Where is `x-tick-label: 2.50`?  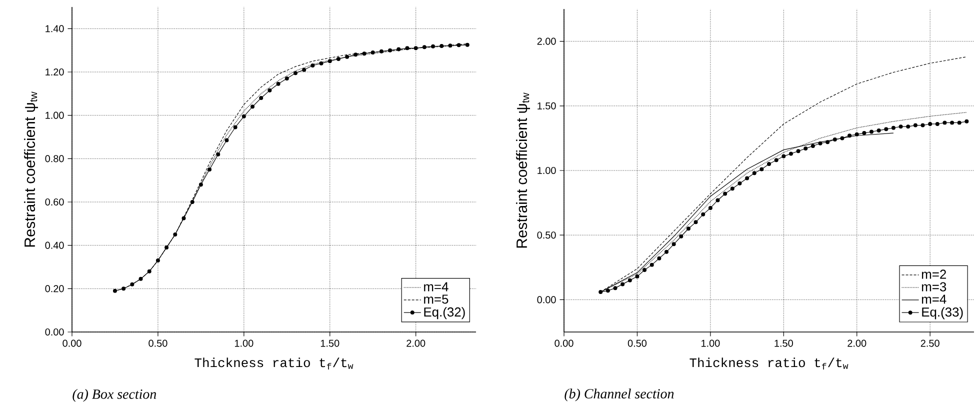 x-tick-label: 2.50 is located at coordinates (930, 343).